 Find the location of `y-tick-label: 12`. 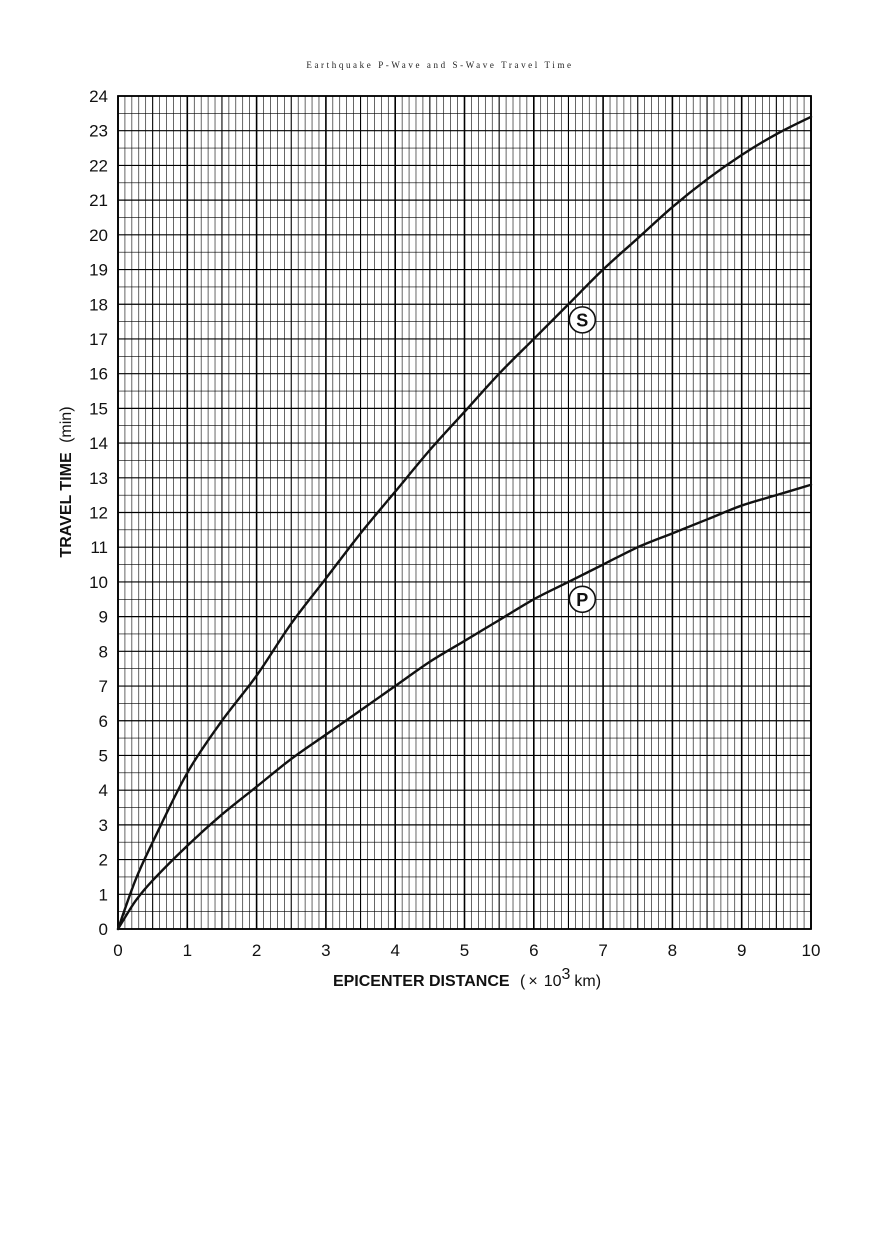

y-tick-label: 12 is located at coordinates (98, 513).